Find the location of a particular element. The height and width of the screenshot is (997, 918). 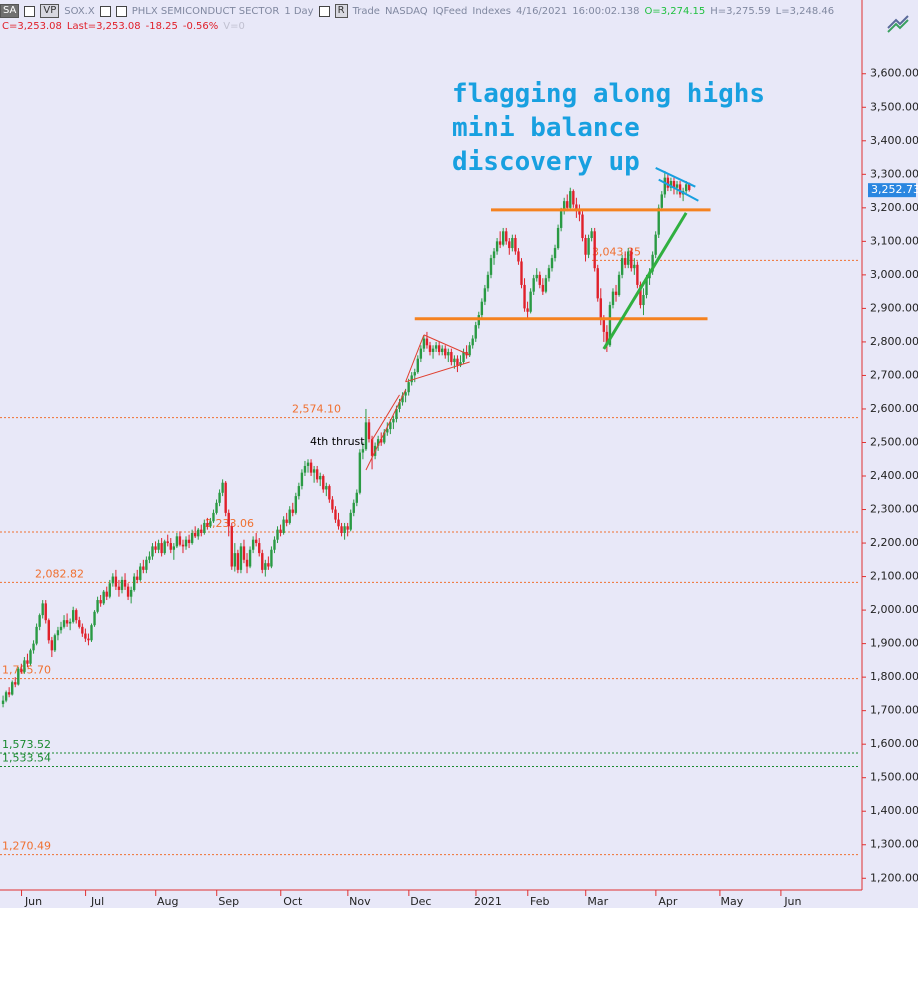

annotation-label: 4th thrust is located at coordinates (337, 441).